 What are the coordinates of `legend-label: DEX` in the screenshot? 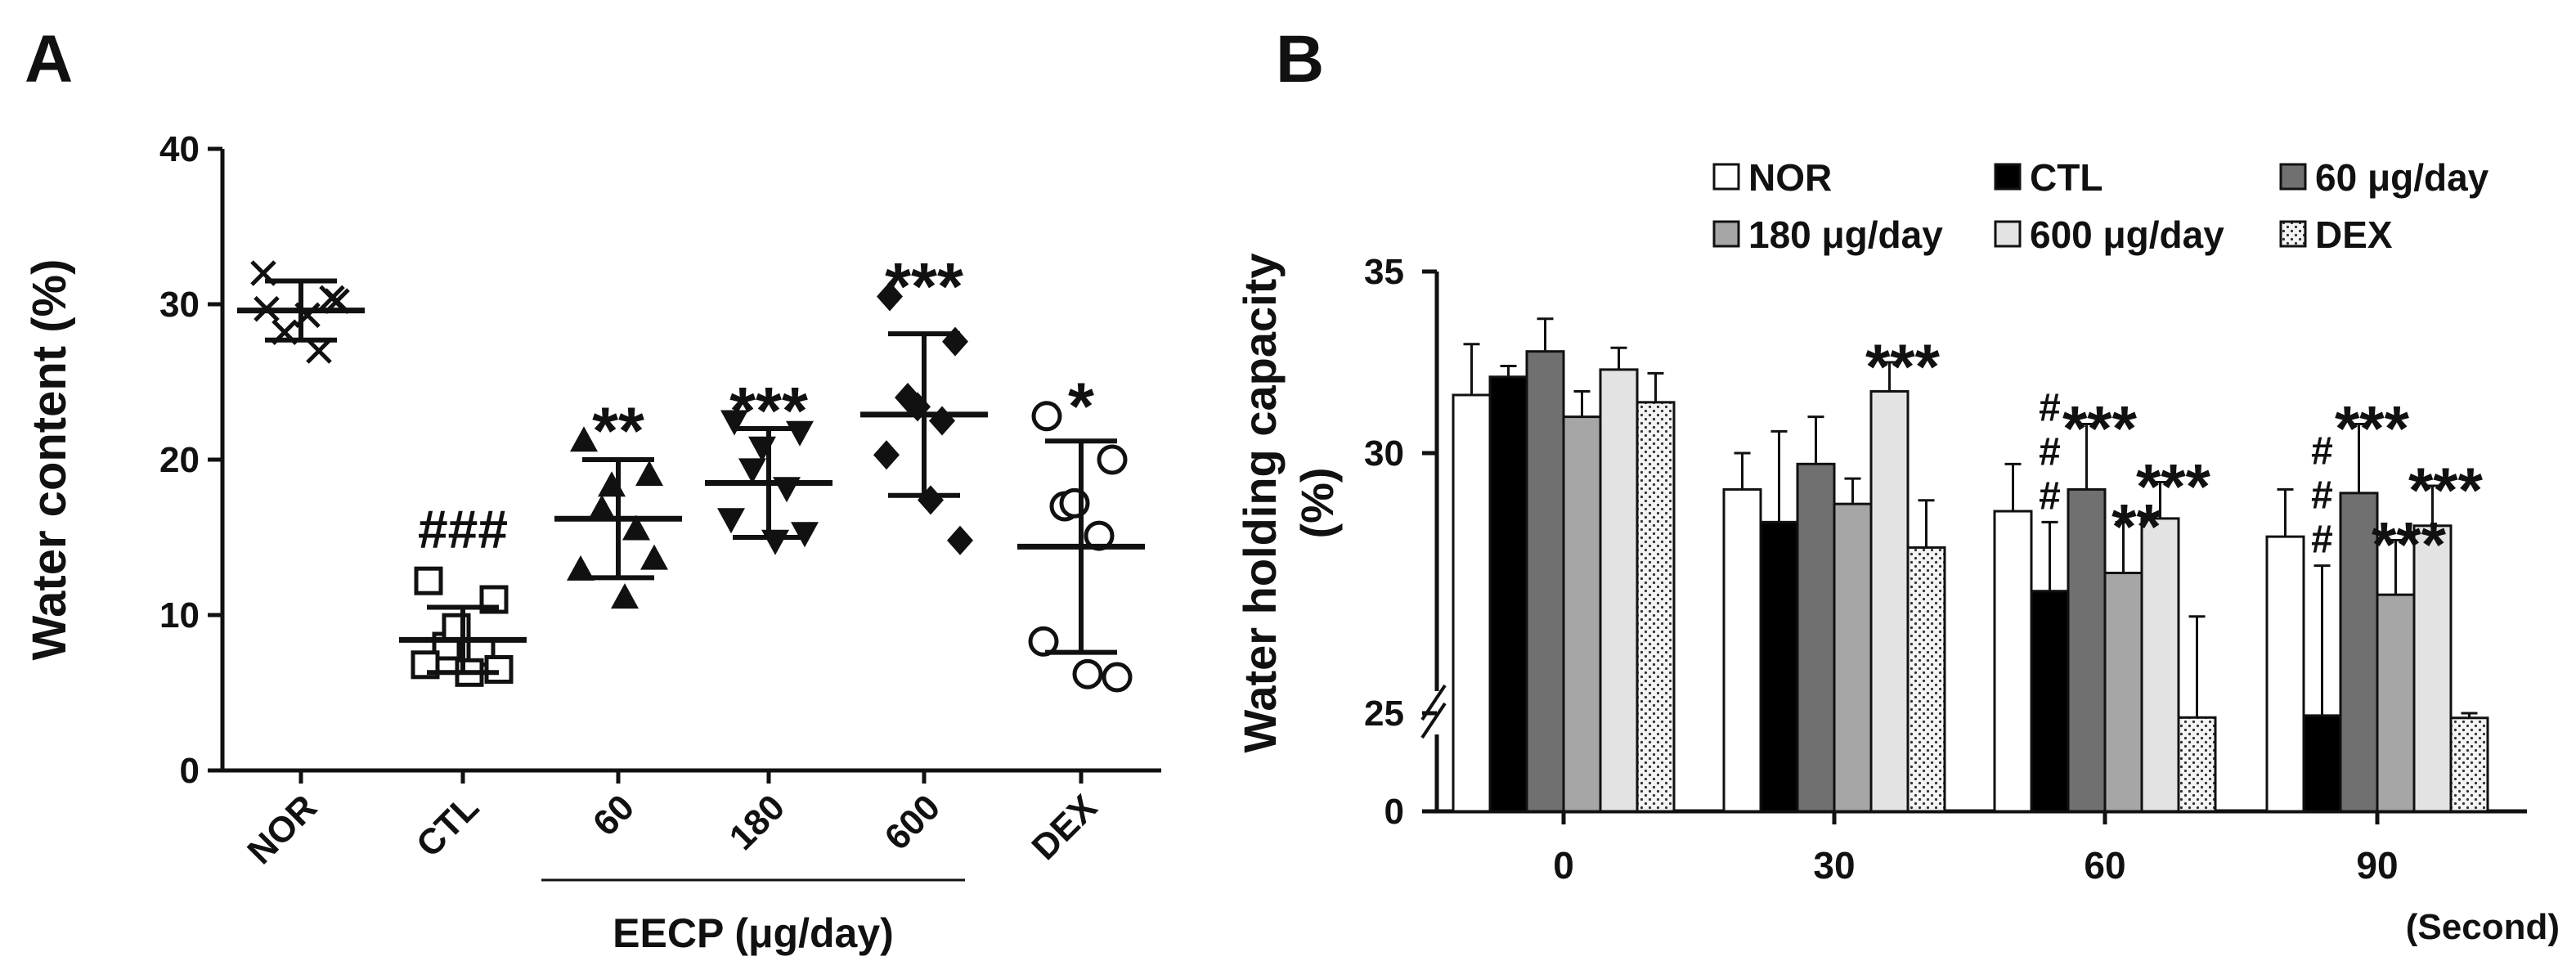 It's located at (2354, 235).